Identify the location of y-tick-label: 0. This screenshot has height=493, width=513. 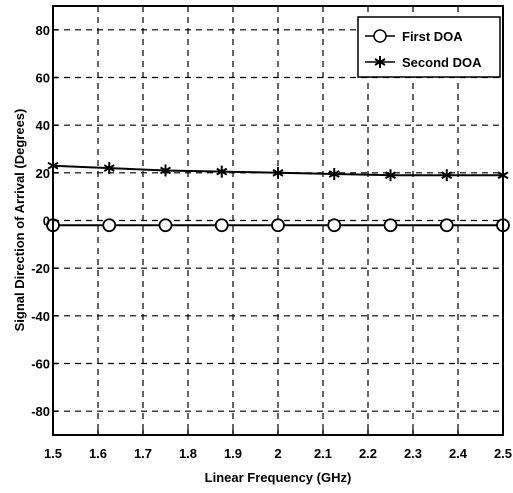
(46, 221).